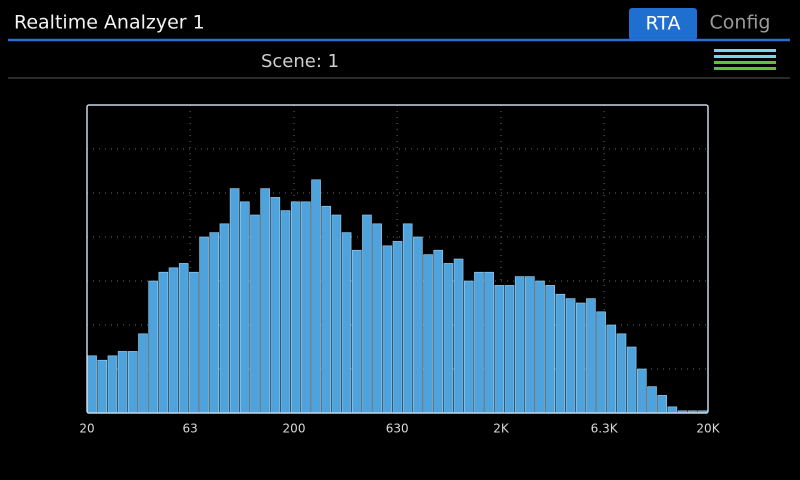 This screenshot has width=800, height=480. Describe the element at coordinates (745, 59) in the screenshot. I see `level-meter` at that location.